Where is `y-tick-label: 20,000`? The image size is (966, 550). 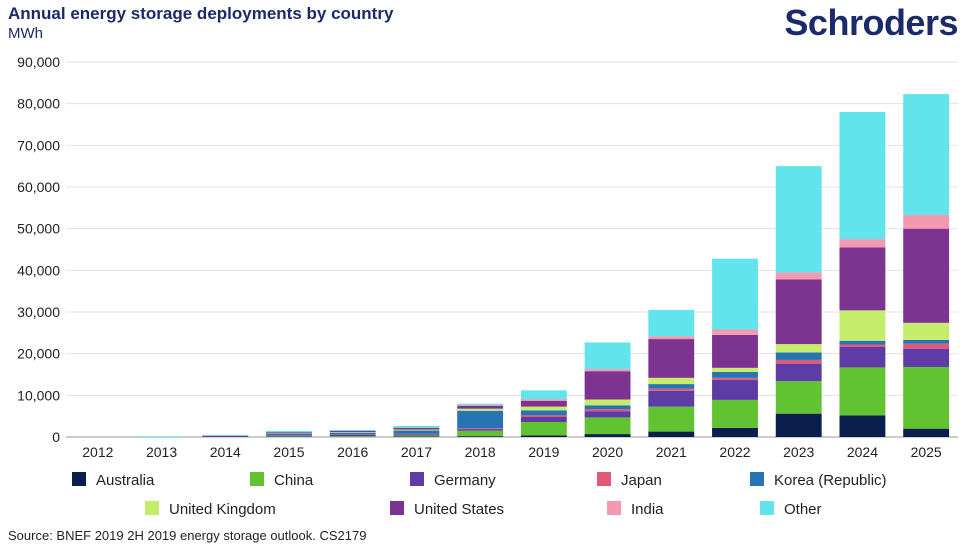
y-tick-label: 20,000 is located at coordinates (38, 354).